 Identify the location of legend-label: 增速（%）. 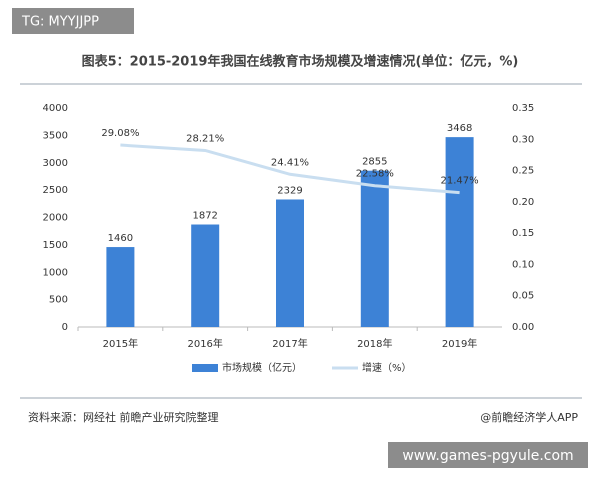
(387, 367).